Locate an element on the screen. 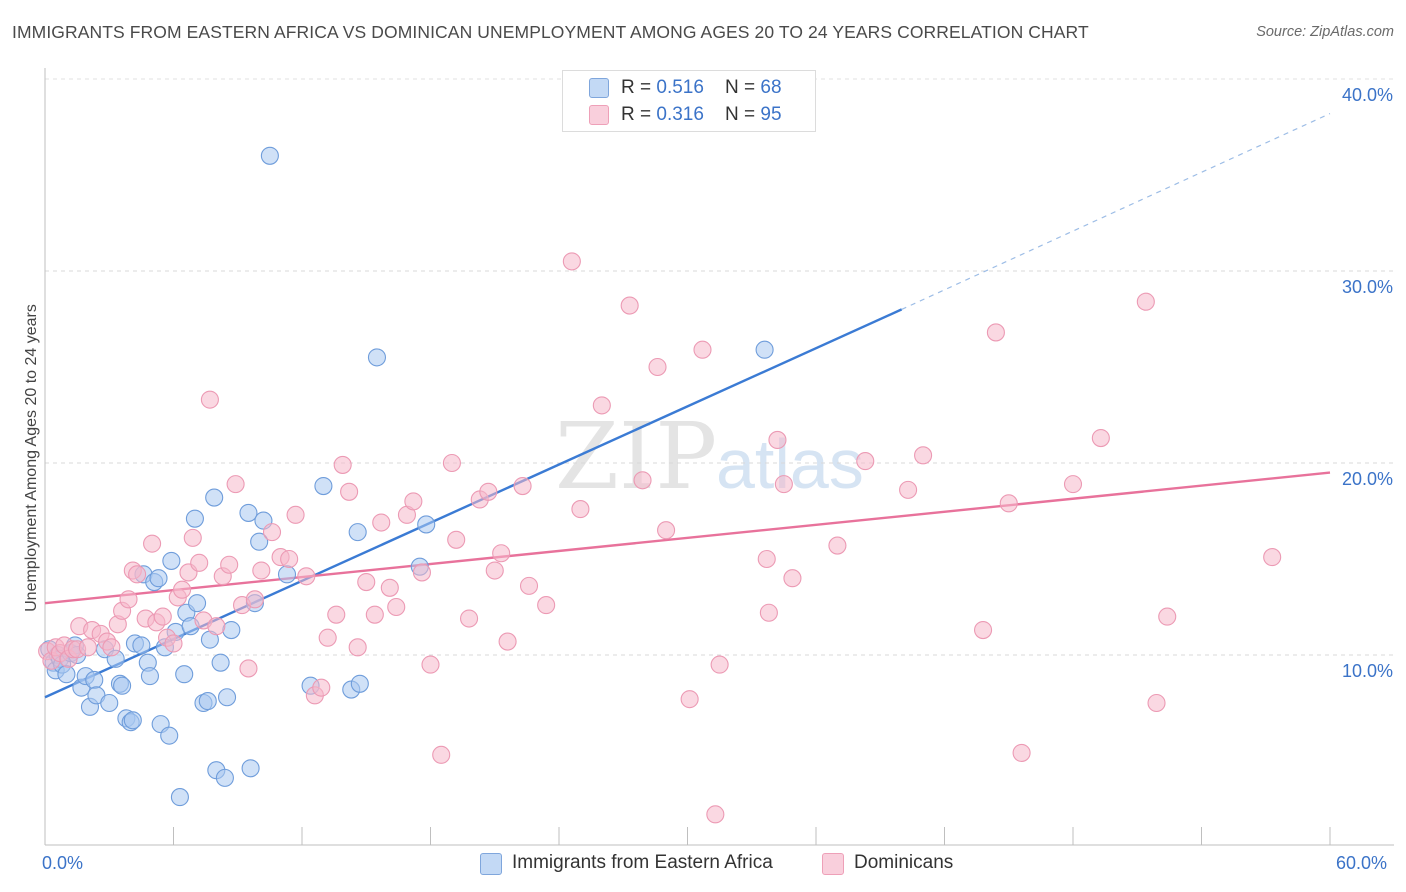  y-axis-label: Unemployment Among Ages 20 to 24 years is located at coordinates (31, 458).